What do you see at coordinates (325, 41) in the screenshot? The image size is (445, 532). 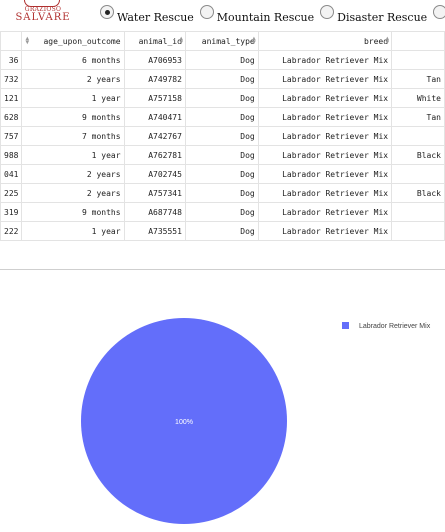 I see `column-header-breed: breed ▲ ▼` at bounding box center [325, 41].